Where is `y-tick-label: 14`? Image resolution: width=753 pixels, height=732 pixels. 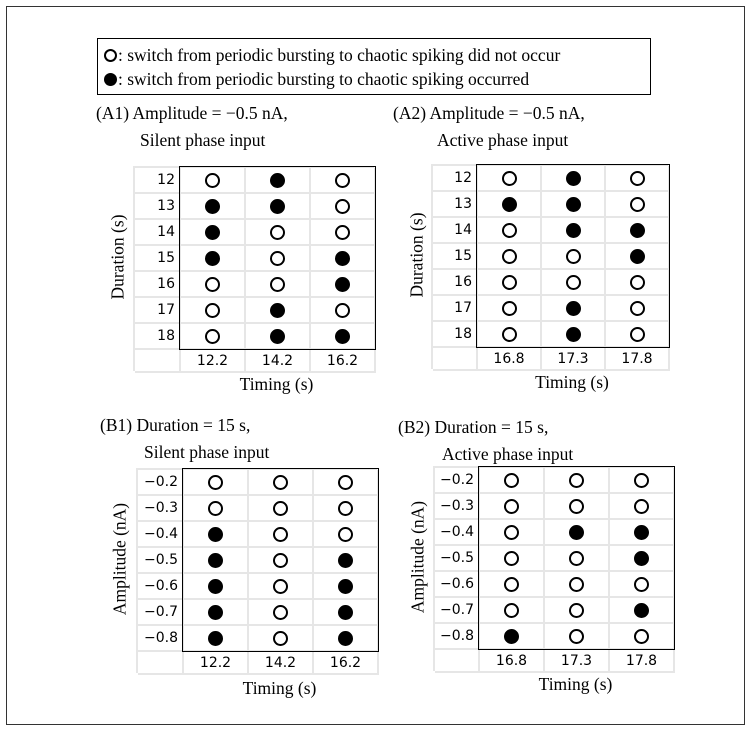
y-tick-label: 14 is located at coordinates (158, 233).